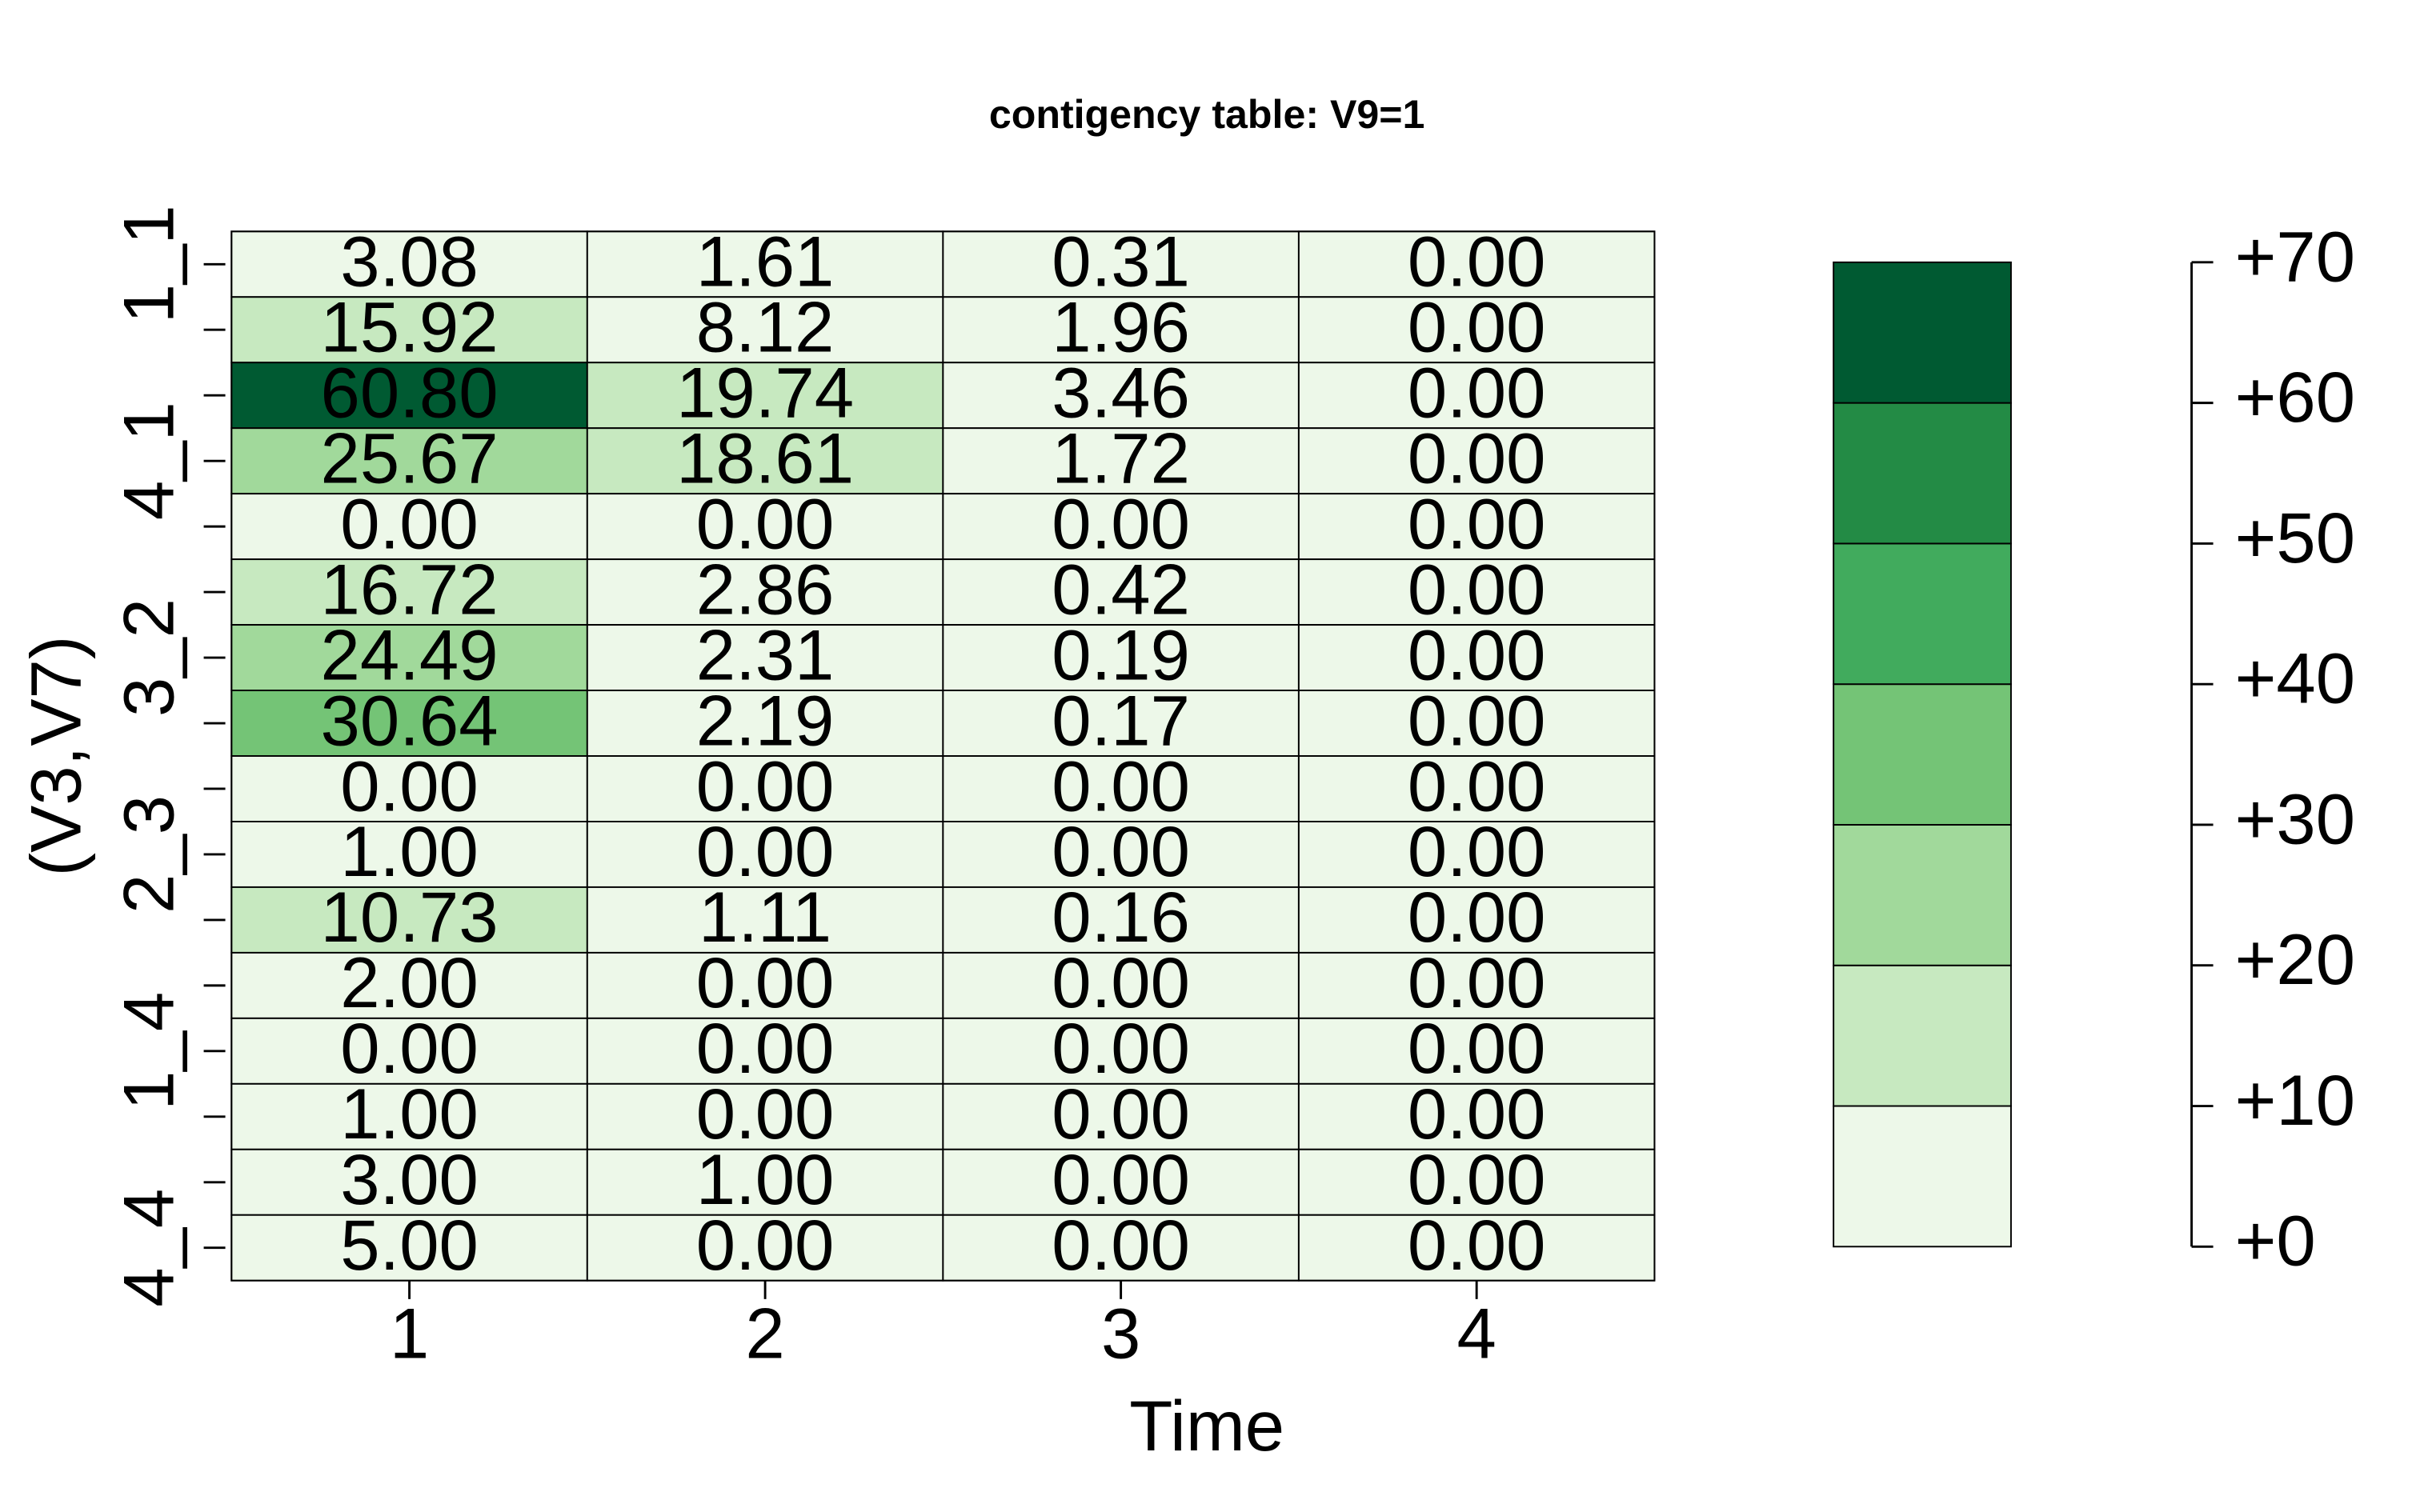  What do you see at coordinates (148, 264) in the screenshot?
I see `y-tick-label: 1_1` at bounding box center [148, 264].